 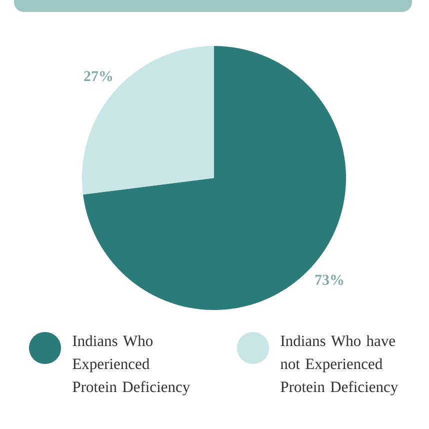 What do you see at coordinates (339, 365) in the screenshot?
I see `legend-label: Indians Who have not Experienced Protein Deficiency` at bounding box center [339, 365].